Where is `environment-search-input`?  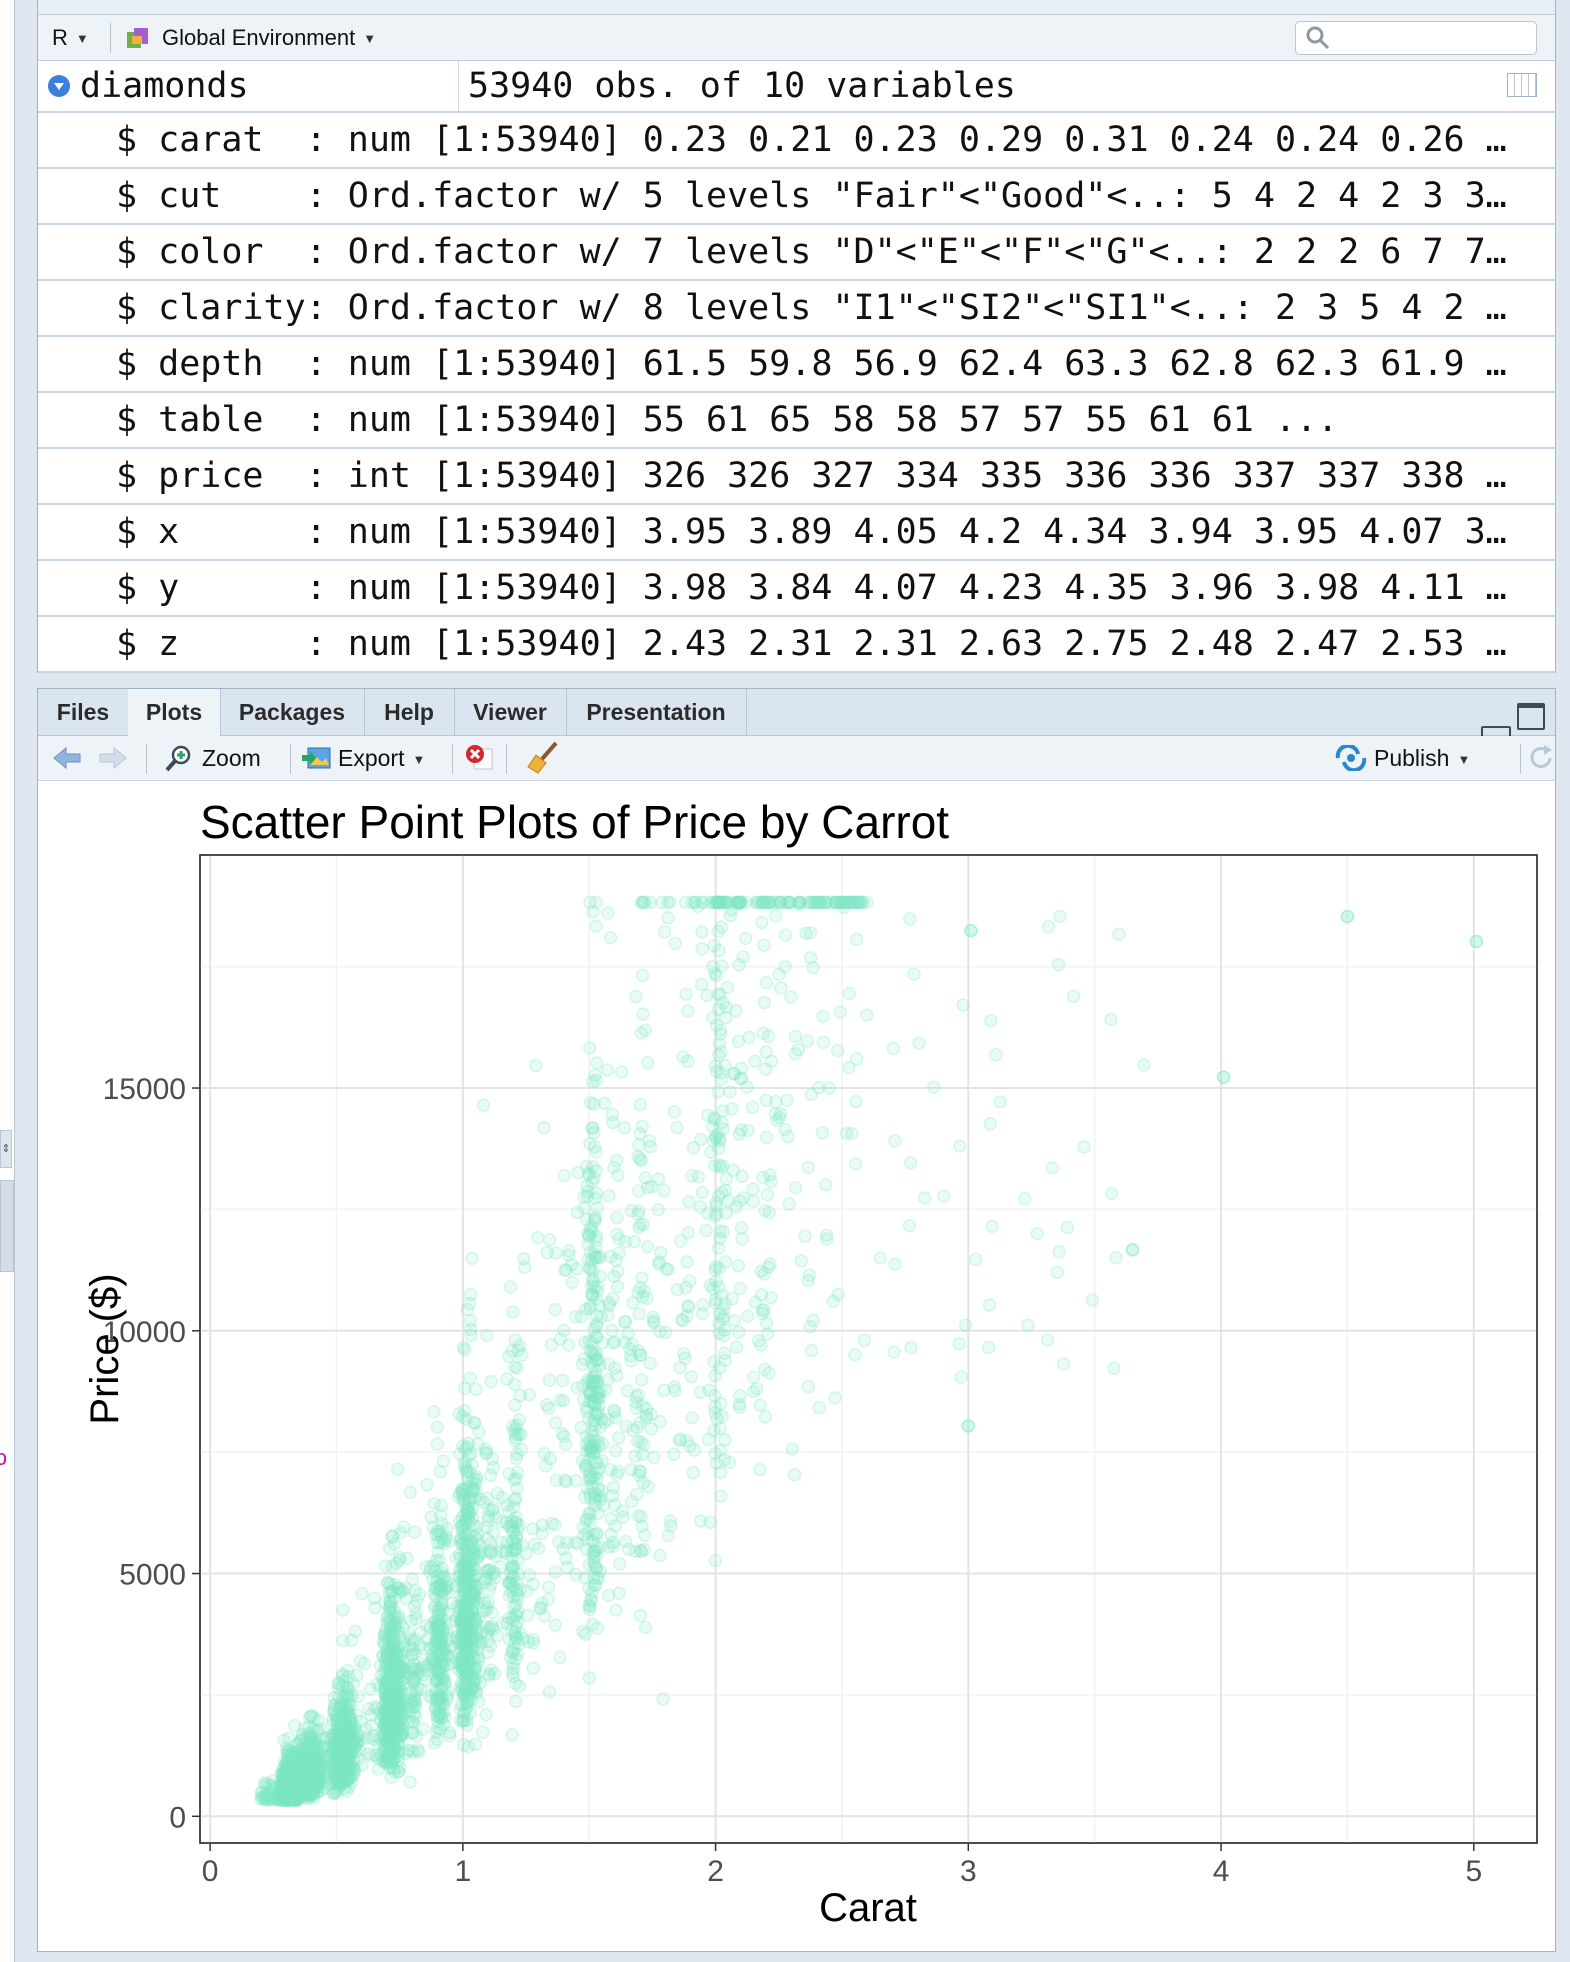
environment-search-input is located at coordinates (1416, 38).